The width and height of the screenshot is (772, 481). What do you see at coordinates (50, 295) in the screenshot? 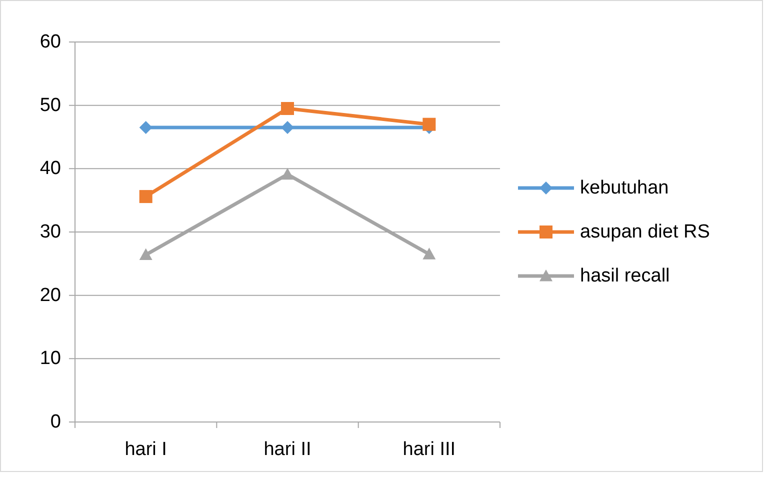
I see `y-tick-label: 20` at bounding box center [50, 295].